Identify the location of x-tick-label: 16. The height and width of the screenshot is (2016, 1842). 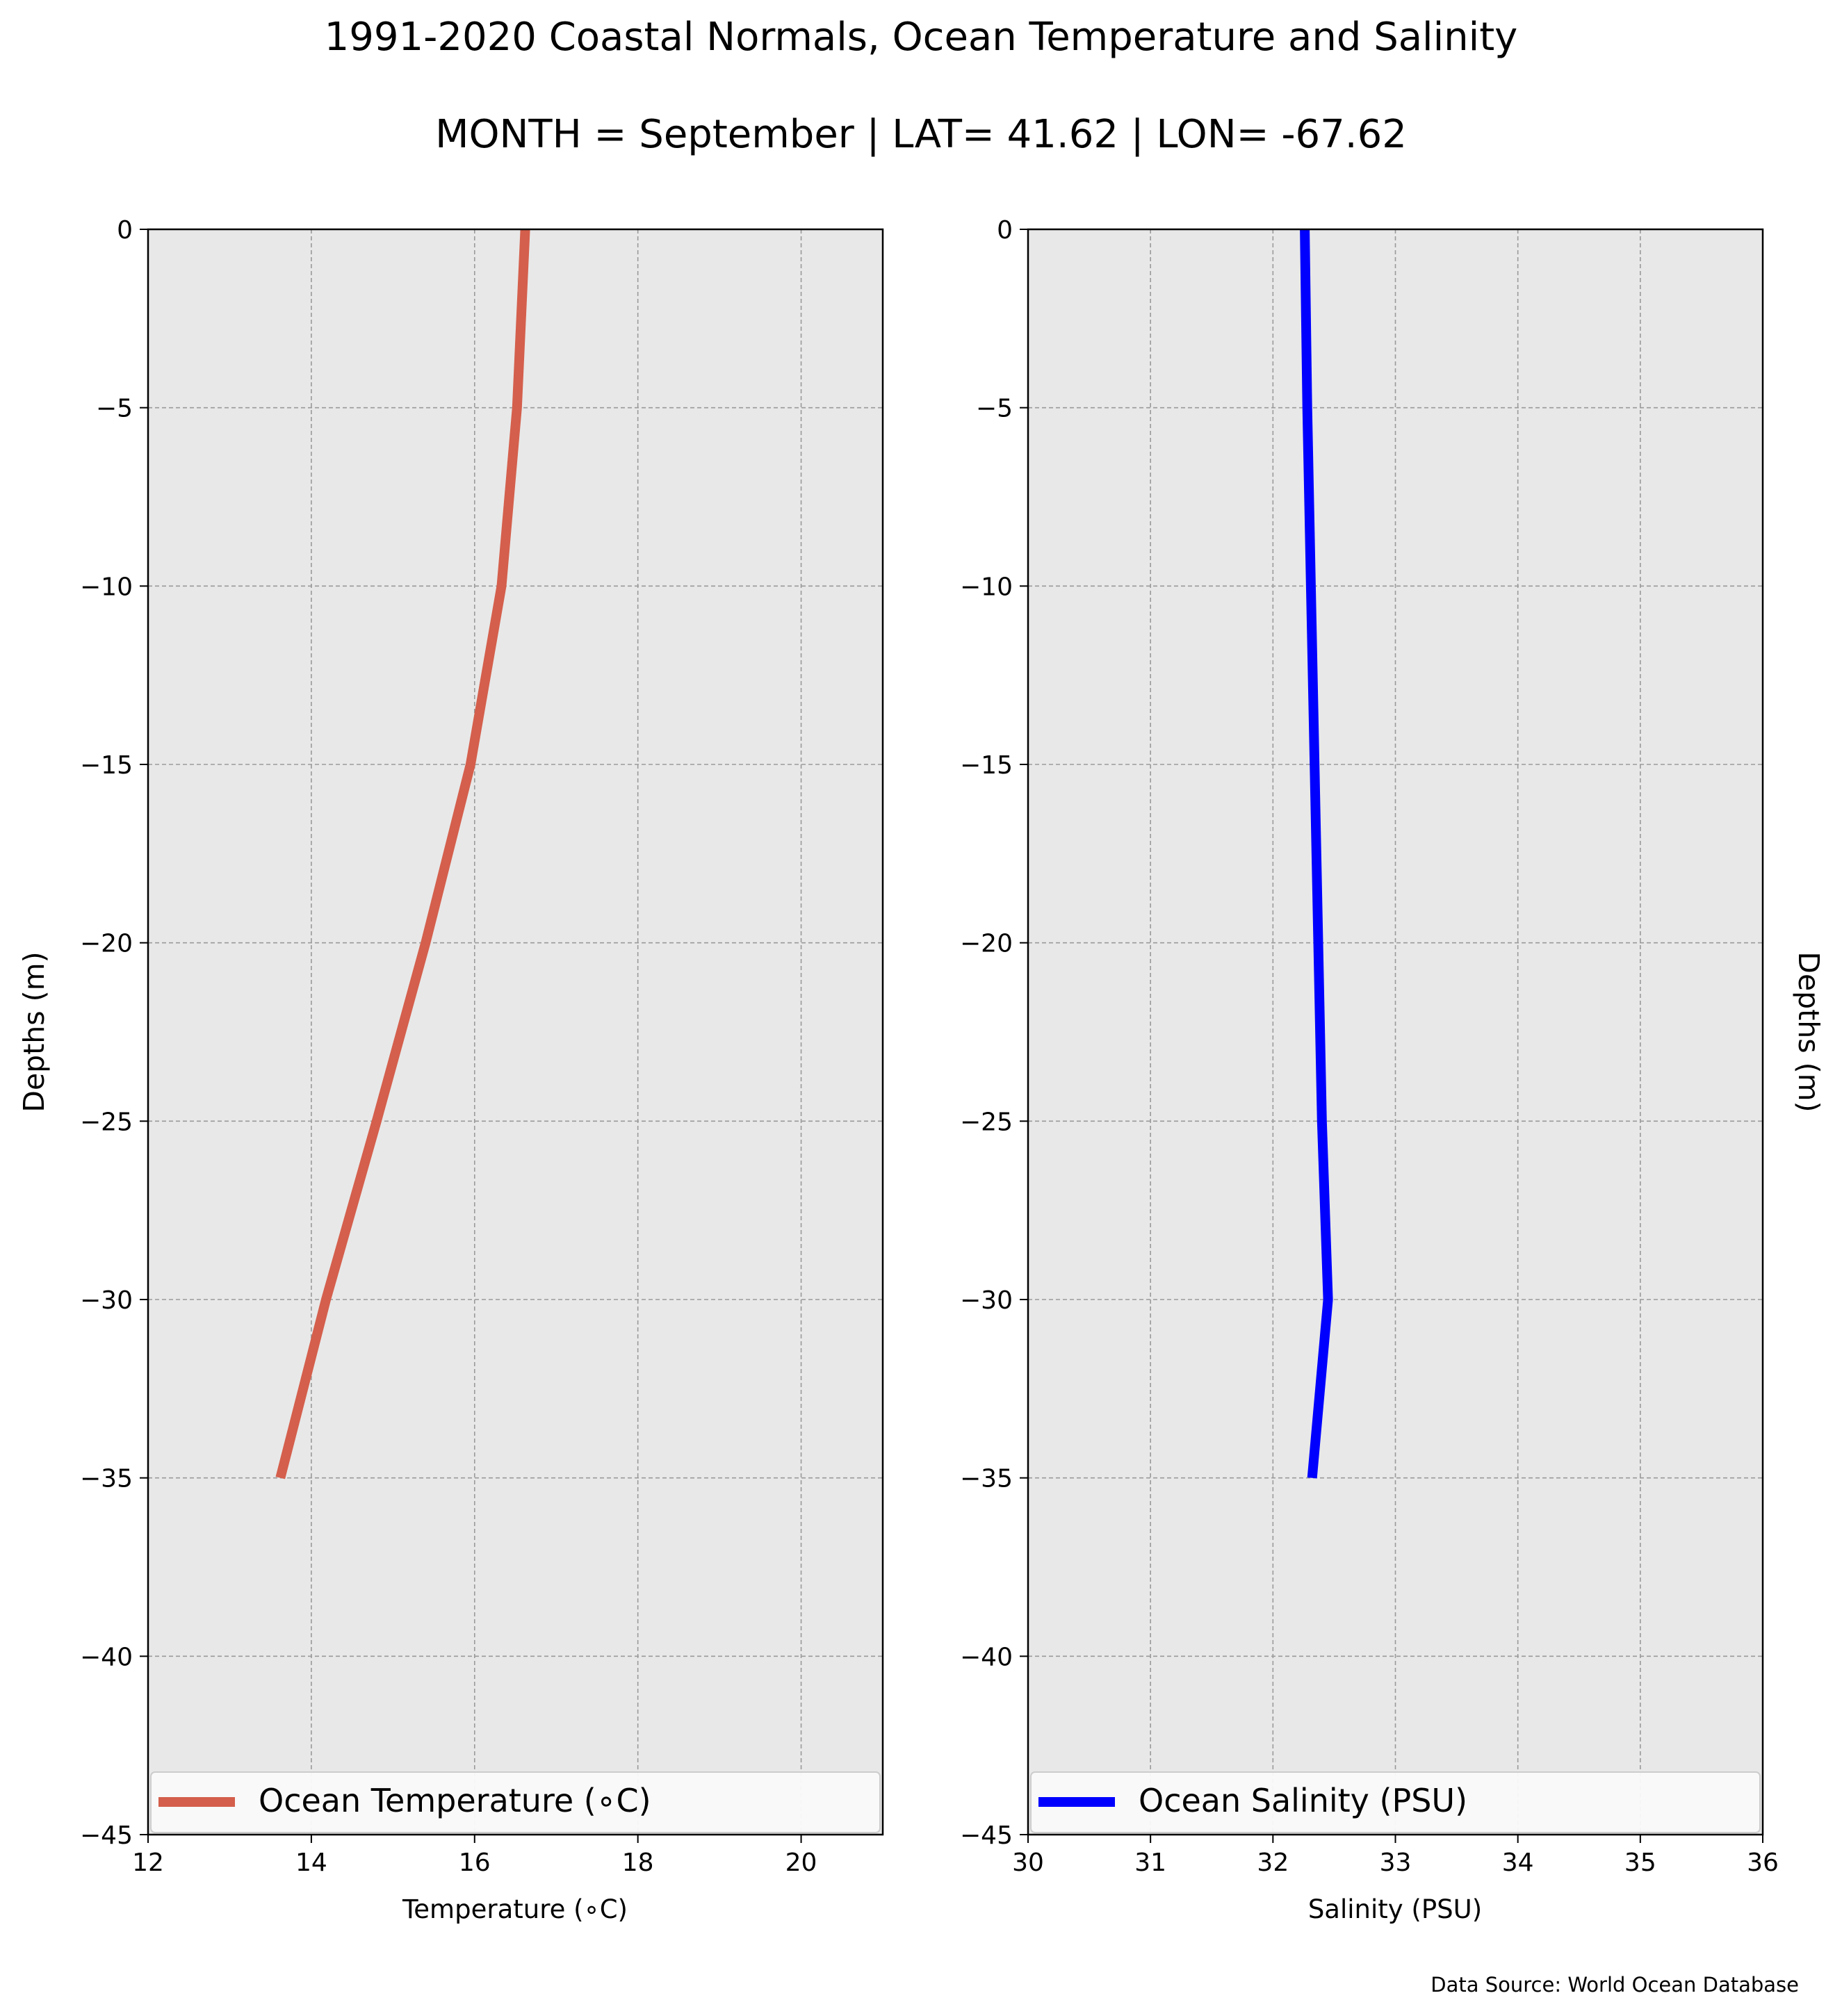
(475, 1863).